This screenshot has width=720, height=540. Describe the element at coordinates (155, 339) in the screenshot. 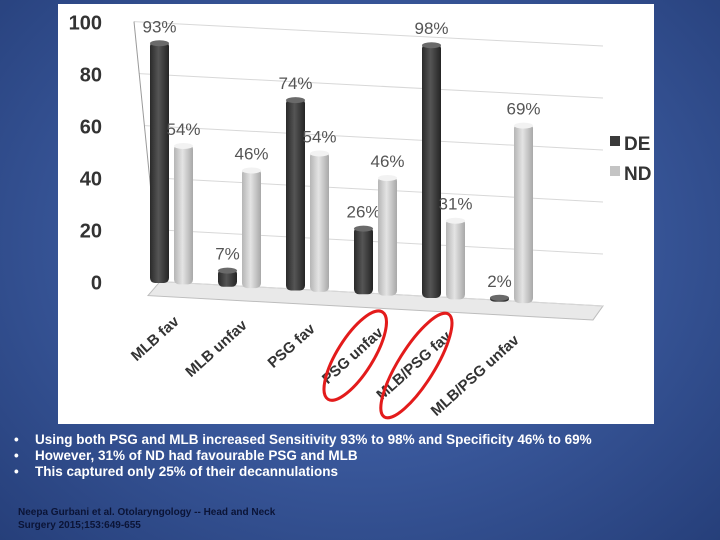

I see `x-category-label: MLB fav` at that location.